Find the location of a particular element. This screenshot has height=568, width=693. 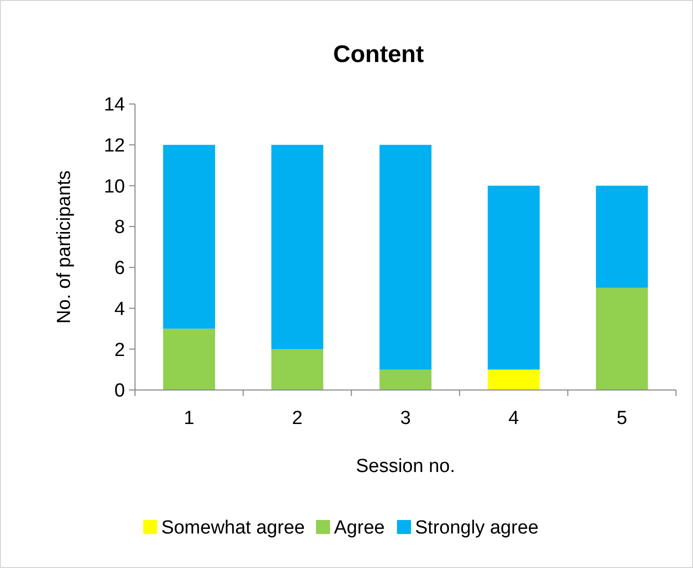

y-tick-label: 4 is located at coordinates (120, 309).